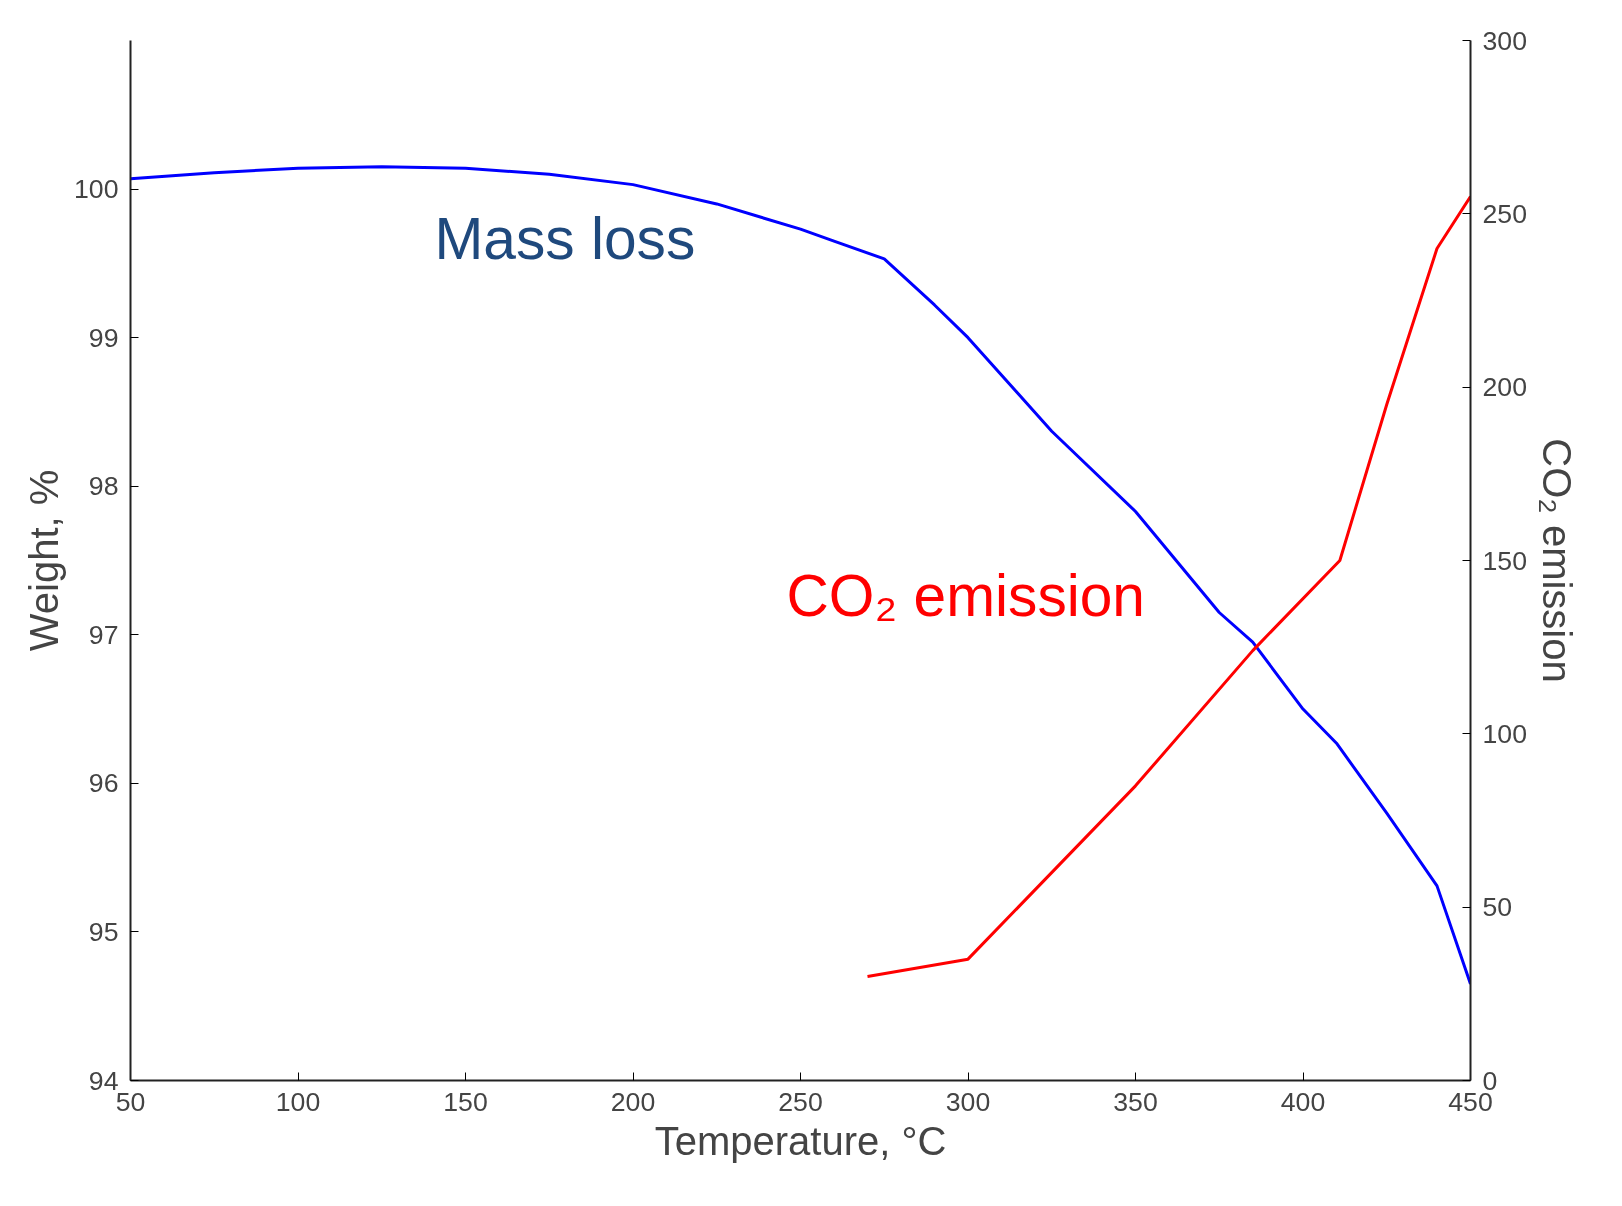  Describe the element at coordinates (1135, 1101) in the screenshot. I see `x-tick-label: 350` at that location.